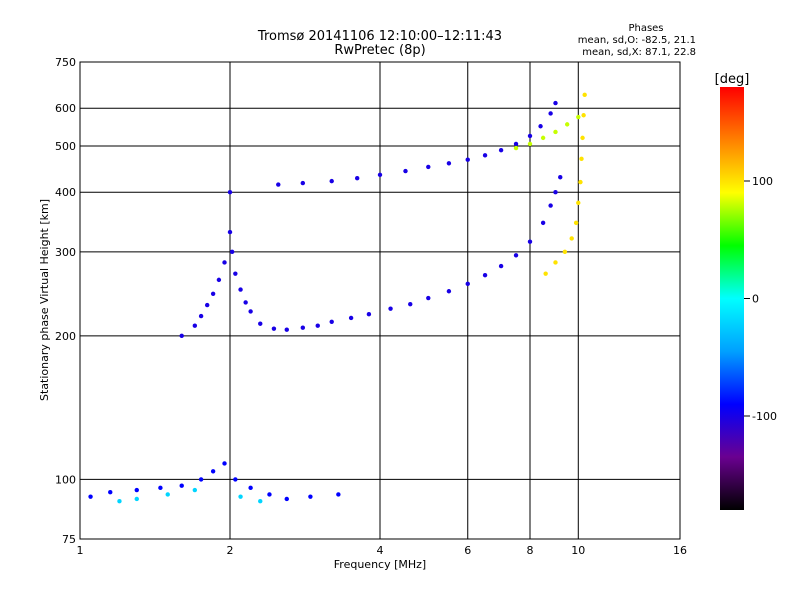  Describe the element at coordinates (530, 550) in the screenshot. I see `x-tick-label: 8` at that location.